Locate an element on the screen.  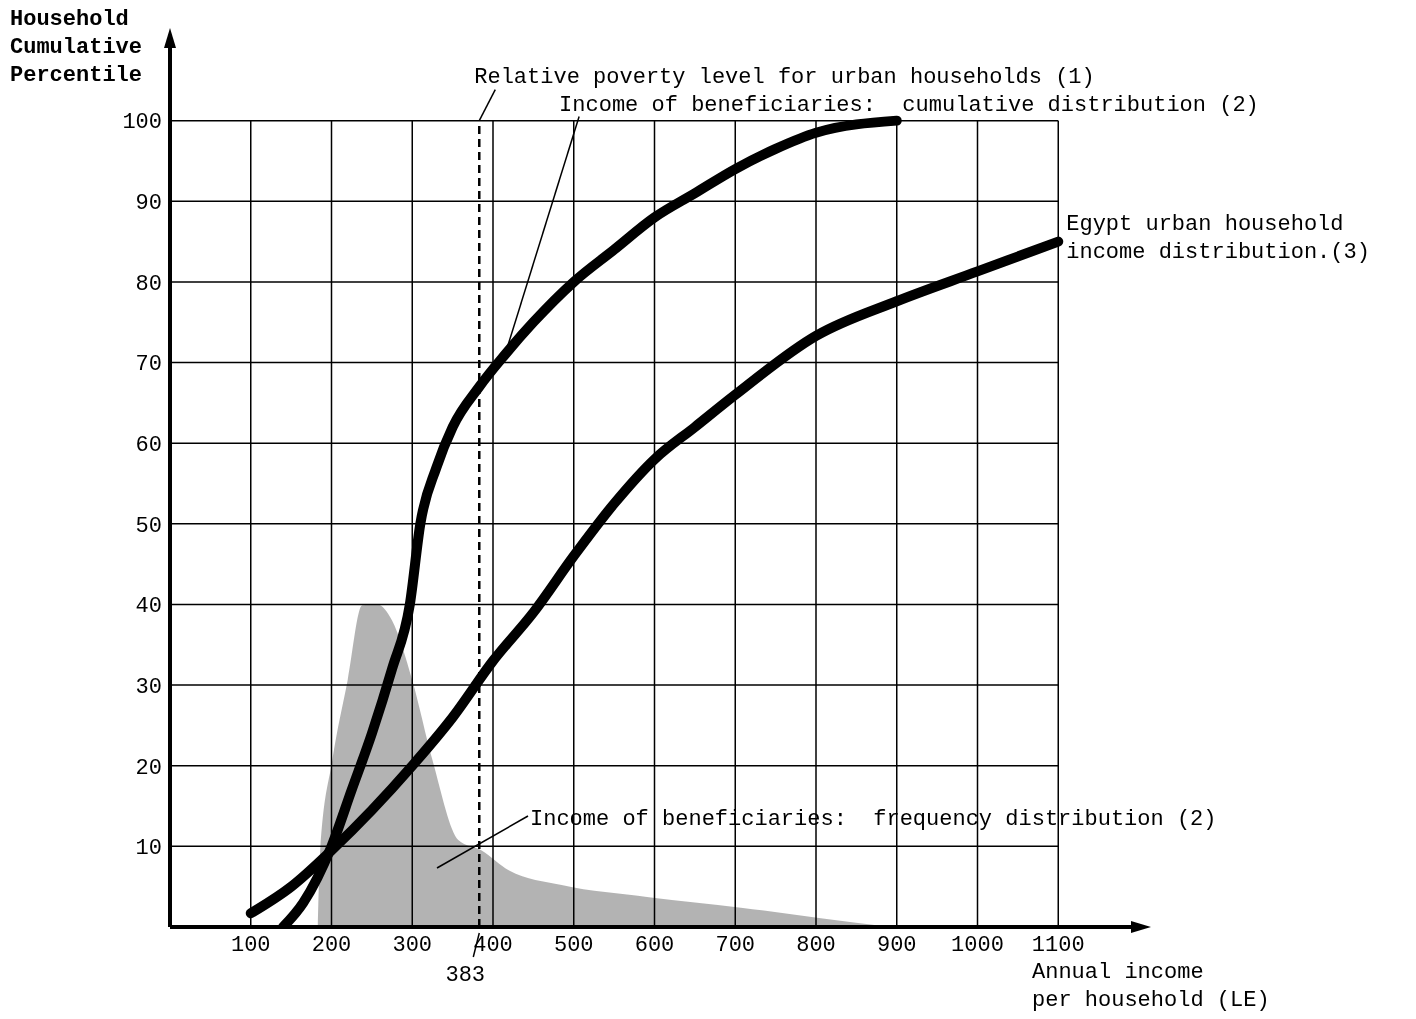
x-tick-label: 1000 is located at coordinates (977, 945).